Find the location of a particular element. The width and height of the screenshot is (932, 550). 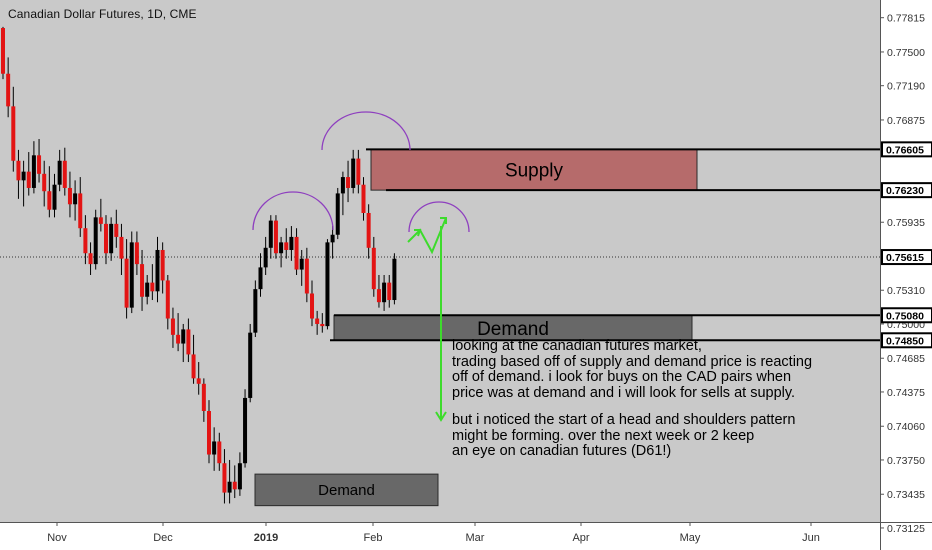

price-tick-label: 0.73125 is located at coordinates (906, 529).